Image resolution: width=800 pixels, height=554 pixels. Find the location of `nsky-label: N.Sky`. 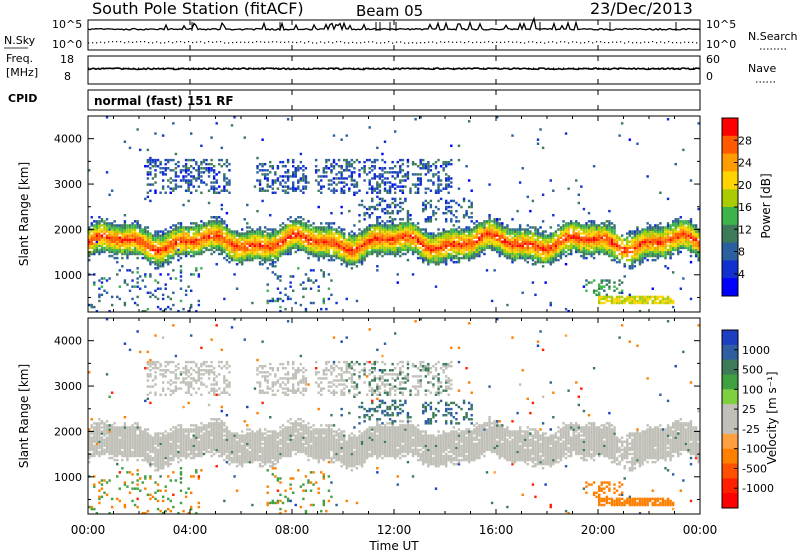

nsky-label: N.Sky is located at coordinates (20, 40).